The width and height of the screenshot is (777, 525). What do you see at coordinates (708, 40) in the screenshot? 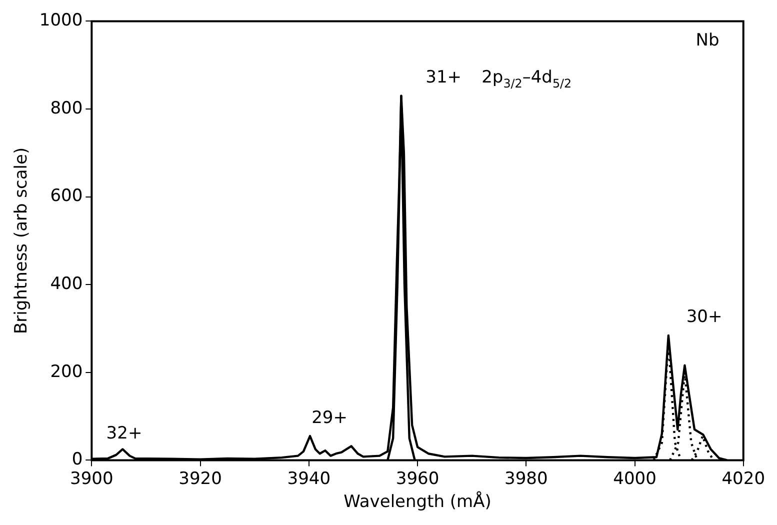
I see `annotation: Nb` at bounding box center [708, 40].